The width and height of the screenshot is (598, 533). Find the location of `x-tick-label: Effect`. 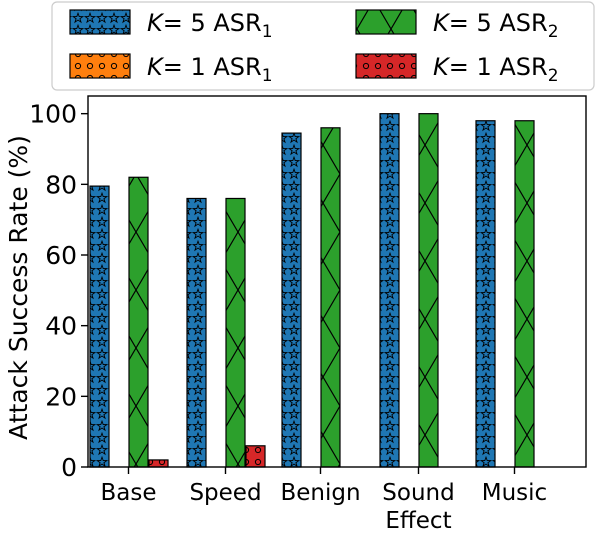

x-tick-label: Effect is located at coordinates (418, 520).